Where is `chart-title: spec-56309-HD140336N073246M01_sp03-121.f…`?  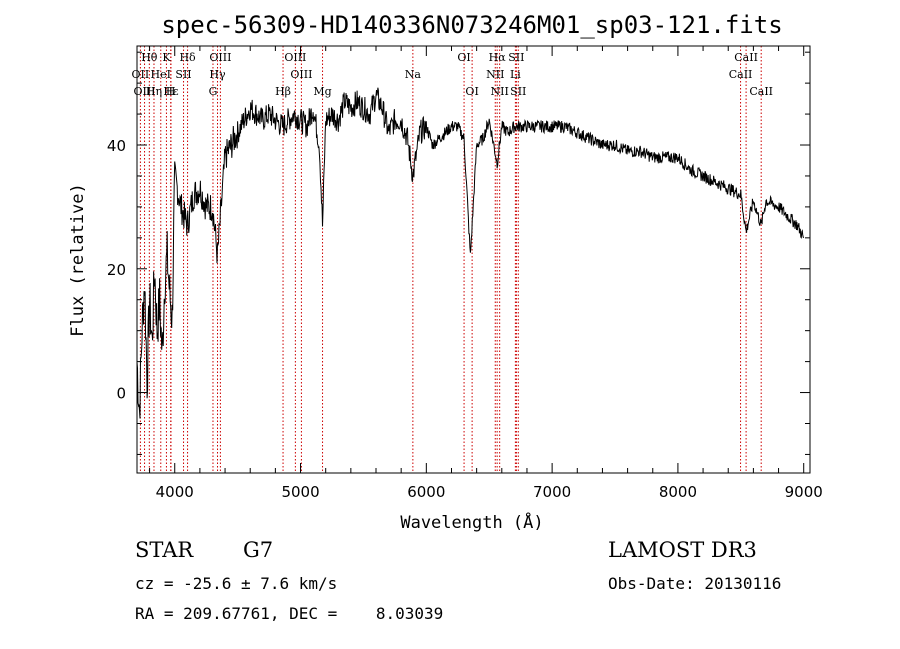
chart-title: spec-56309-HD140336N073246M01_sp03-121.f… is located at coordinates (471, 25).